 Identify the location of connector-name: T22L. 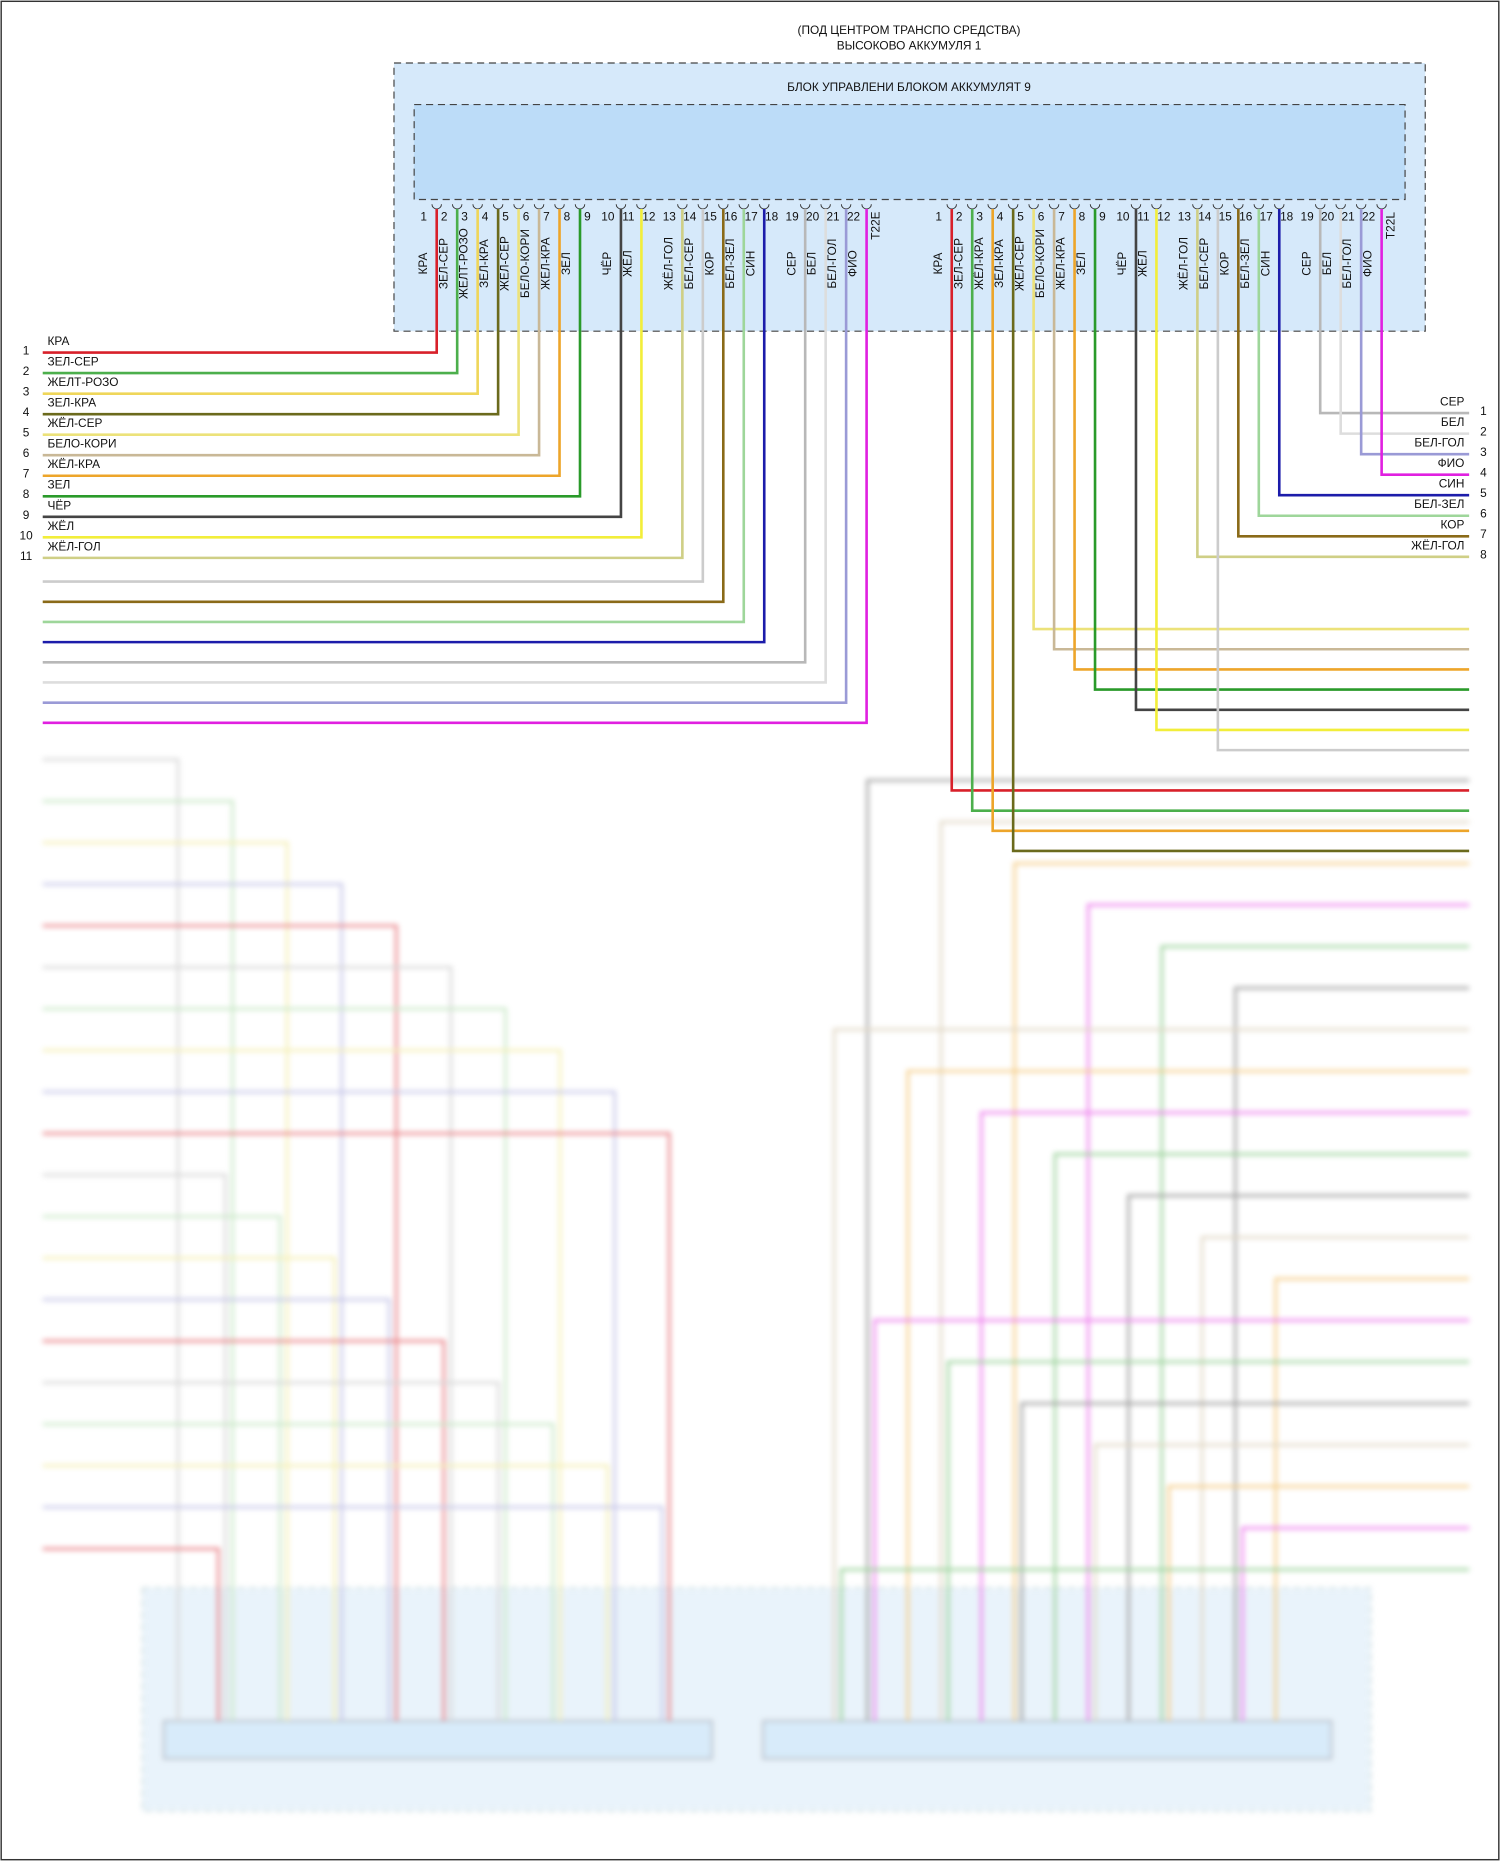
(1391, 225).